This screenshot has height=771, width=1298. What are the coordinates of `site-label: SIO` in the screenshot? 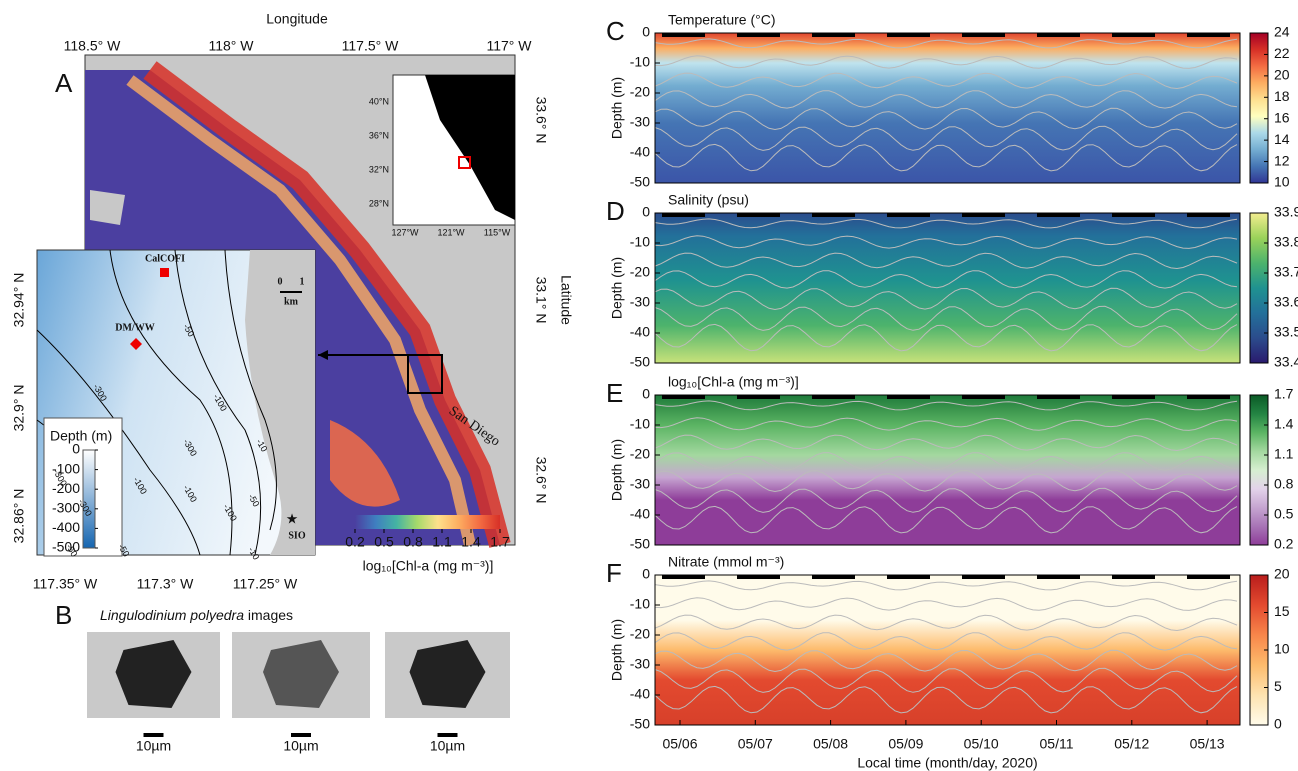 It's located at (296, 535).